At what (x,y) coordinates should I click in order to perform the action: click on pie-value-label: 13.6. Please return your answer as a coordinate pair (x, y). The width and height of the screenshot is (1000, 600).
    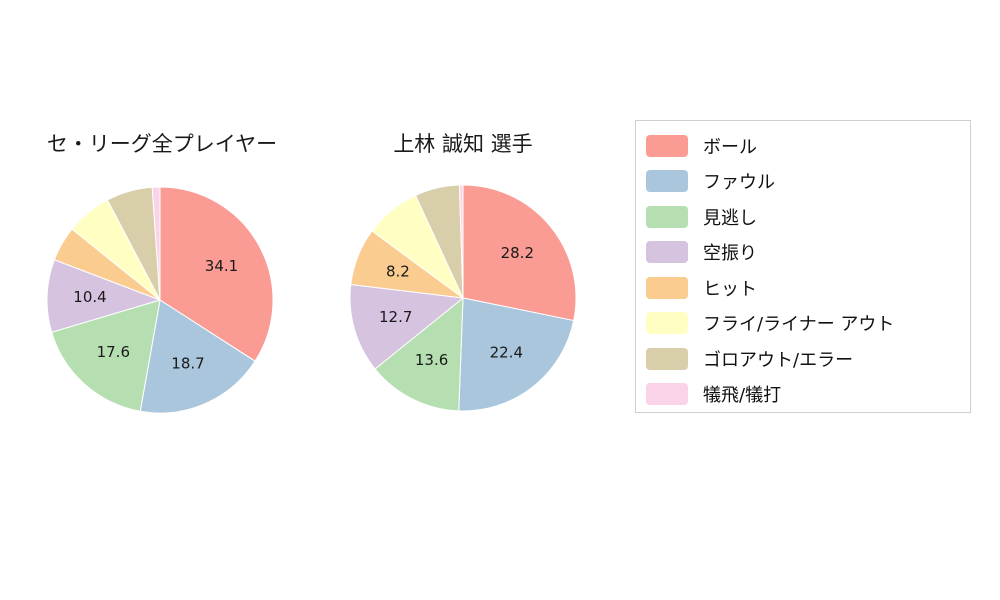
    Looking at the image, I should click on (431, 360).